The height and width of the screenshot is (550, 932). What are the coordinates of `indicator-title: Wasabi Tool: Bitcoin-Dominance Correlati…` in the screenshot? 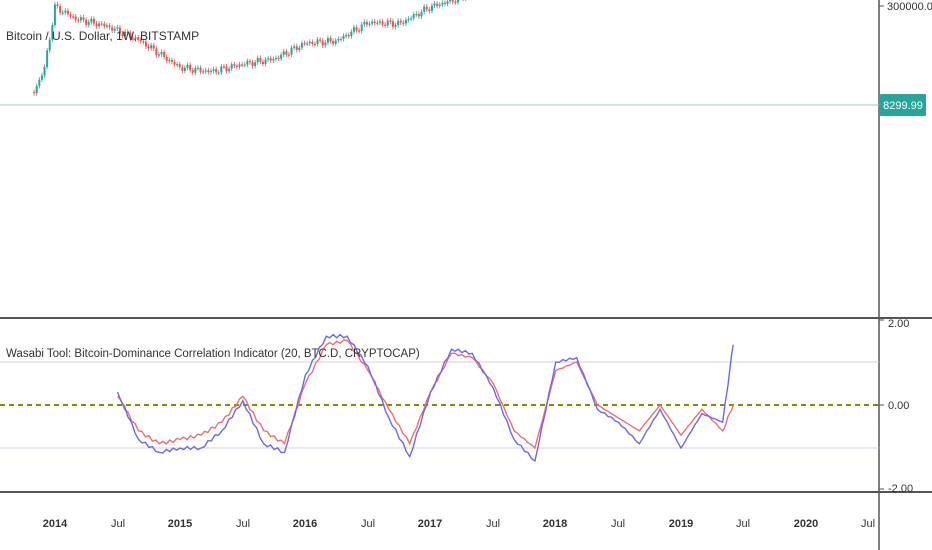 It's located at (213, 354).